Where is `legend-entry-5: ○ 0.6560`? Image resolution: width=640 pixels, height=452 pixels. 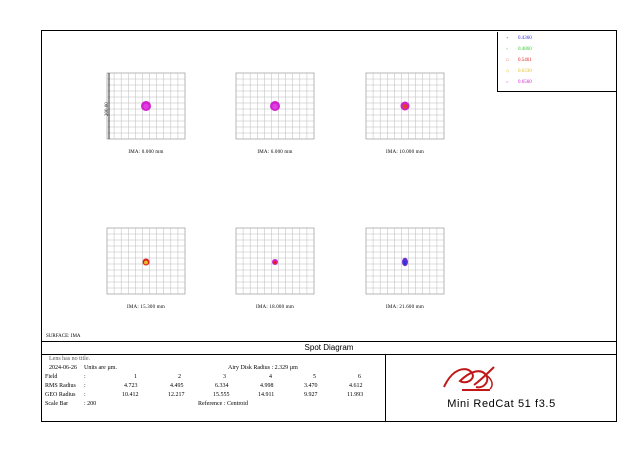
legend-entry-5: ○ 0.6560 is located at coordinates (519, 82).